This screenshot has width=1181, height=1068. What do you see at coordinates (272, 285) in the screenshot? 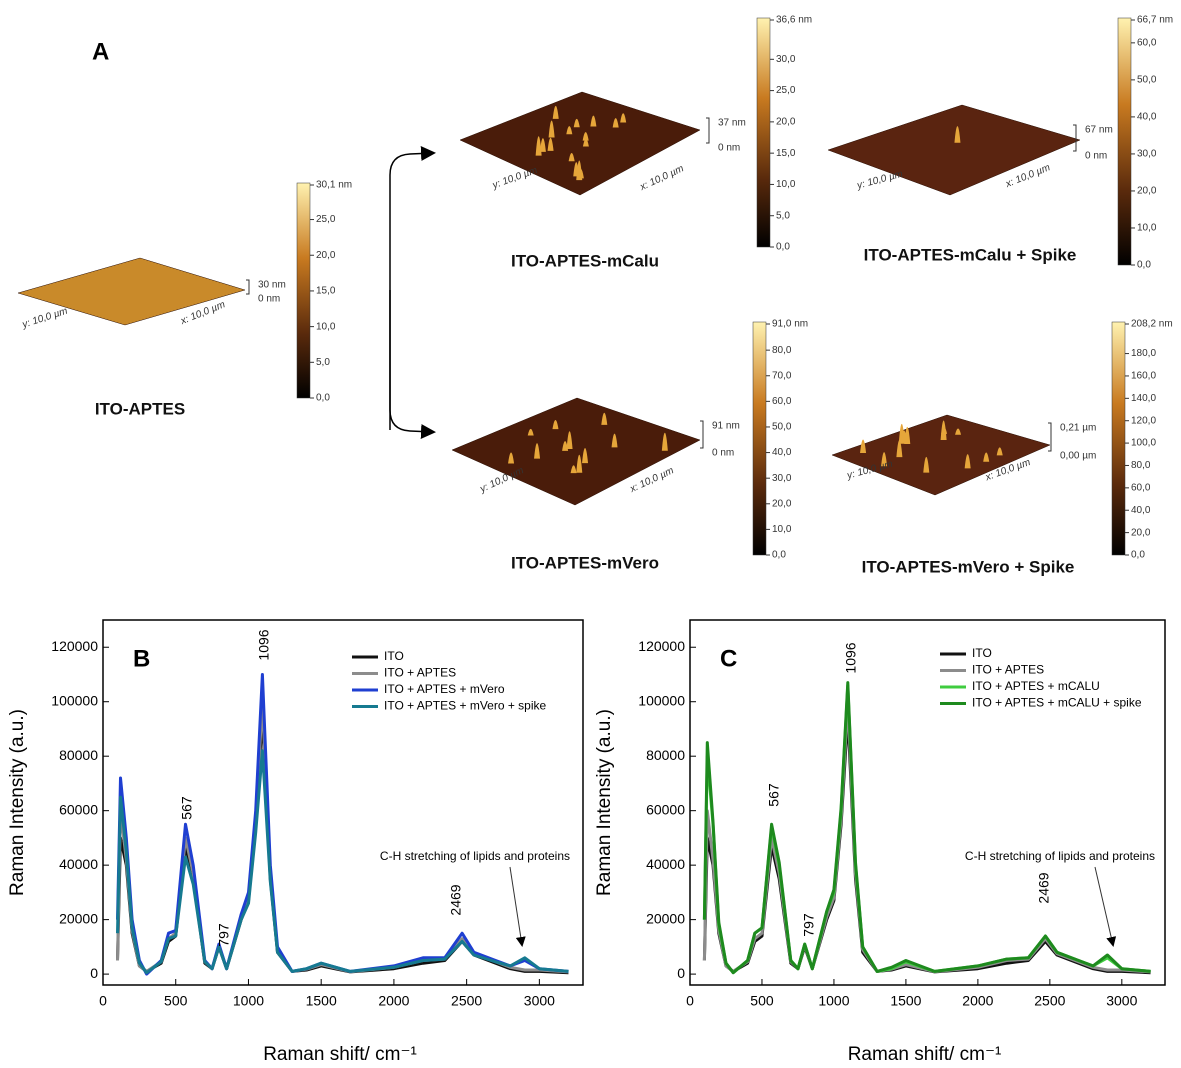
I see `height-label: 30 nm` at bounding box center [272, 285].